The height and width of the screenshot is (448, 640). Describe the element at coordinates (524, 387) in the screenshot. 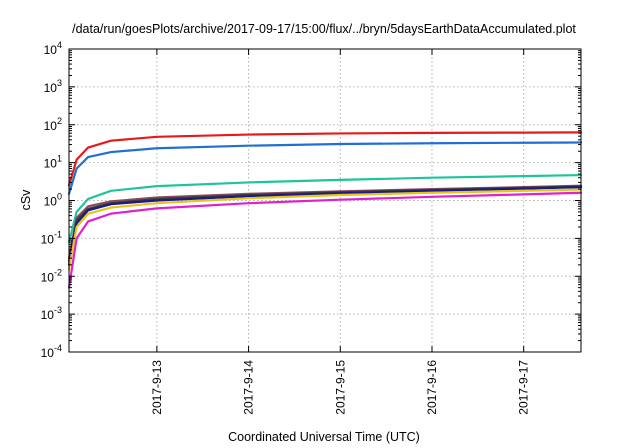

I see `x-tick-label: 2017-9-17` at that location.